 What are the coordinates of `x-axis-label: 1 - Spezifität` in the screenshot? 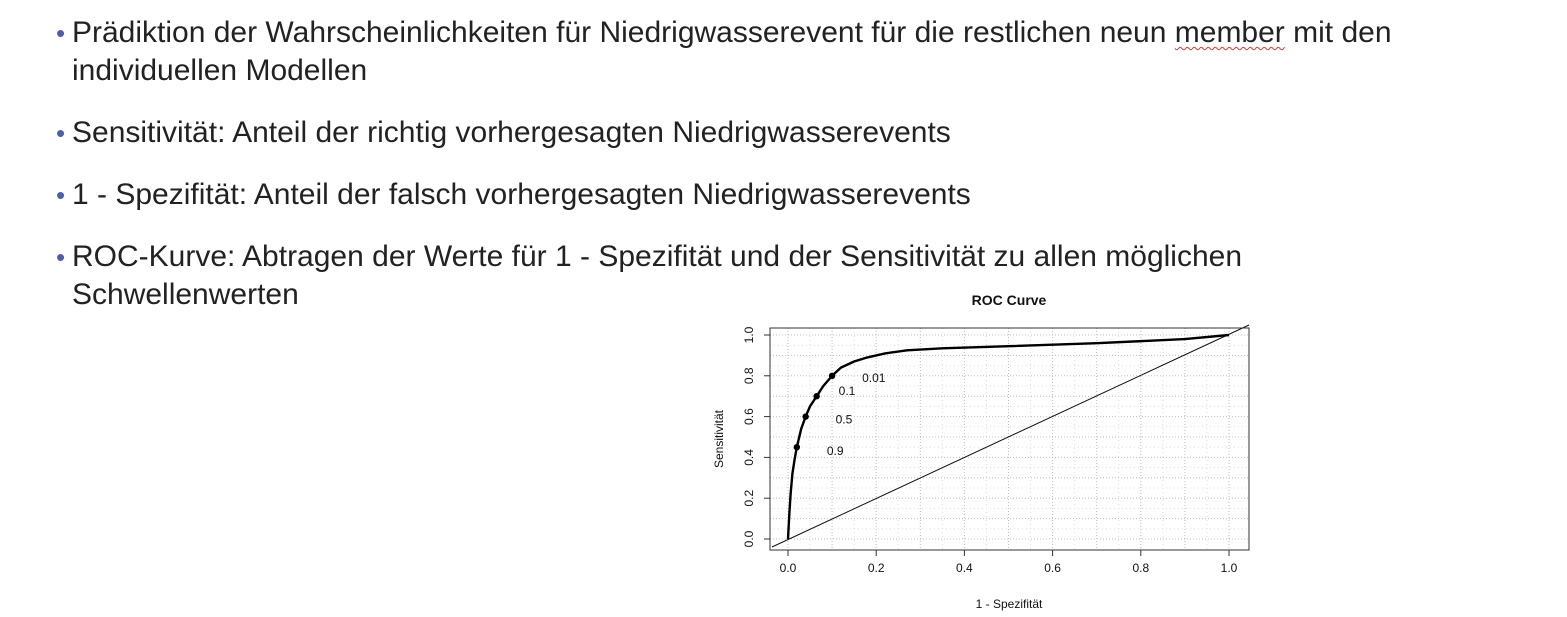 It's located at (1009, 604).